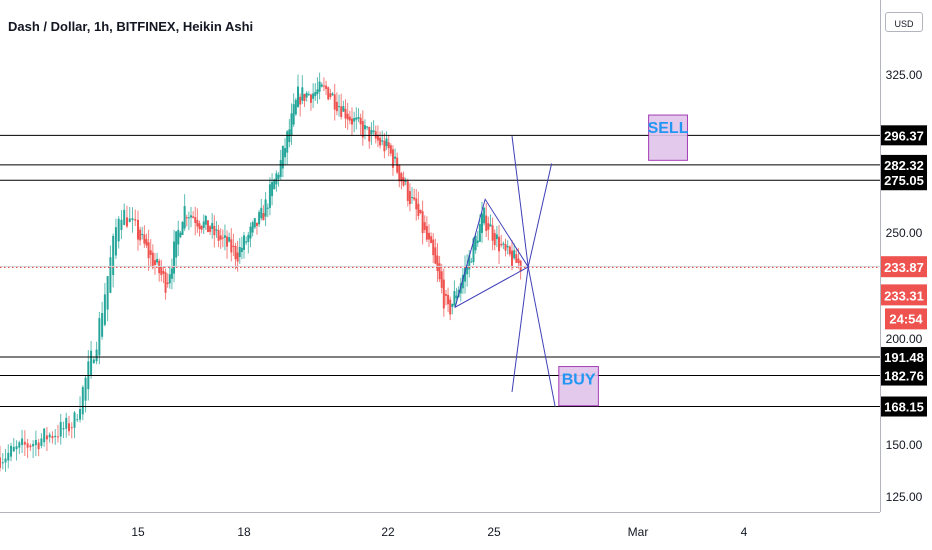 The width and height of the screenshot is (932, 550). Describe the element at coordinates (904, 339) in the screenshot. I see `price-tick-label: 200.00` at that location.